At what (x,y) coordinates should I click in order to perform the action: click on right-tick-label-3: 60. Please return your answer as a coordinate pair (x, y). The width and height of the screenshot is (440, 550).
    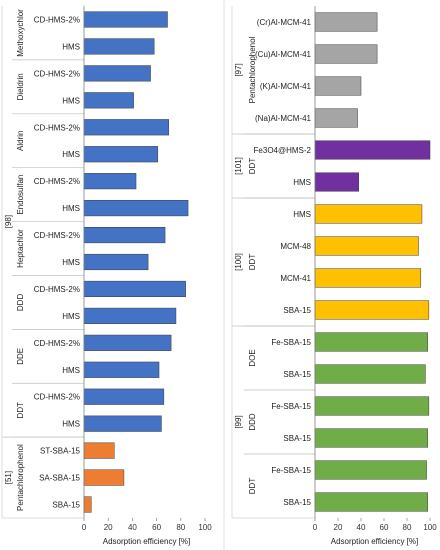
    Looking at the image, I should click on (384, 527).